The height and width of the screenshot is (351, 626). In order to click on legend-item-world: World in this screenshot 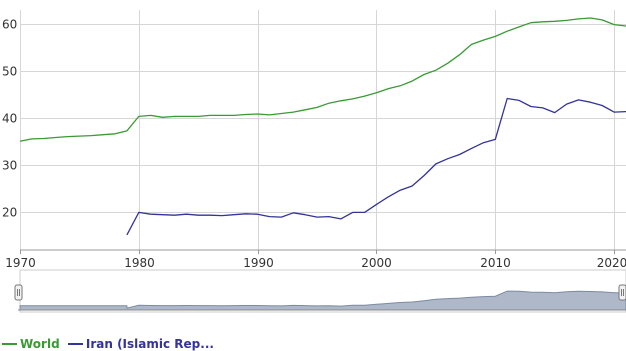, I will do `click(31, 344)`.